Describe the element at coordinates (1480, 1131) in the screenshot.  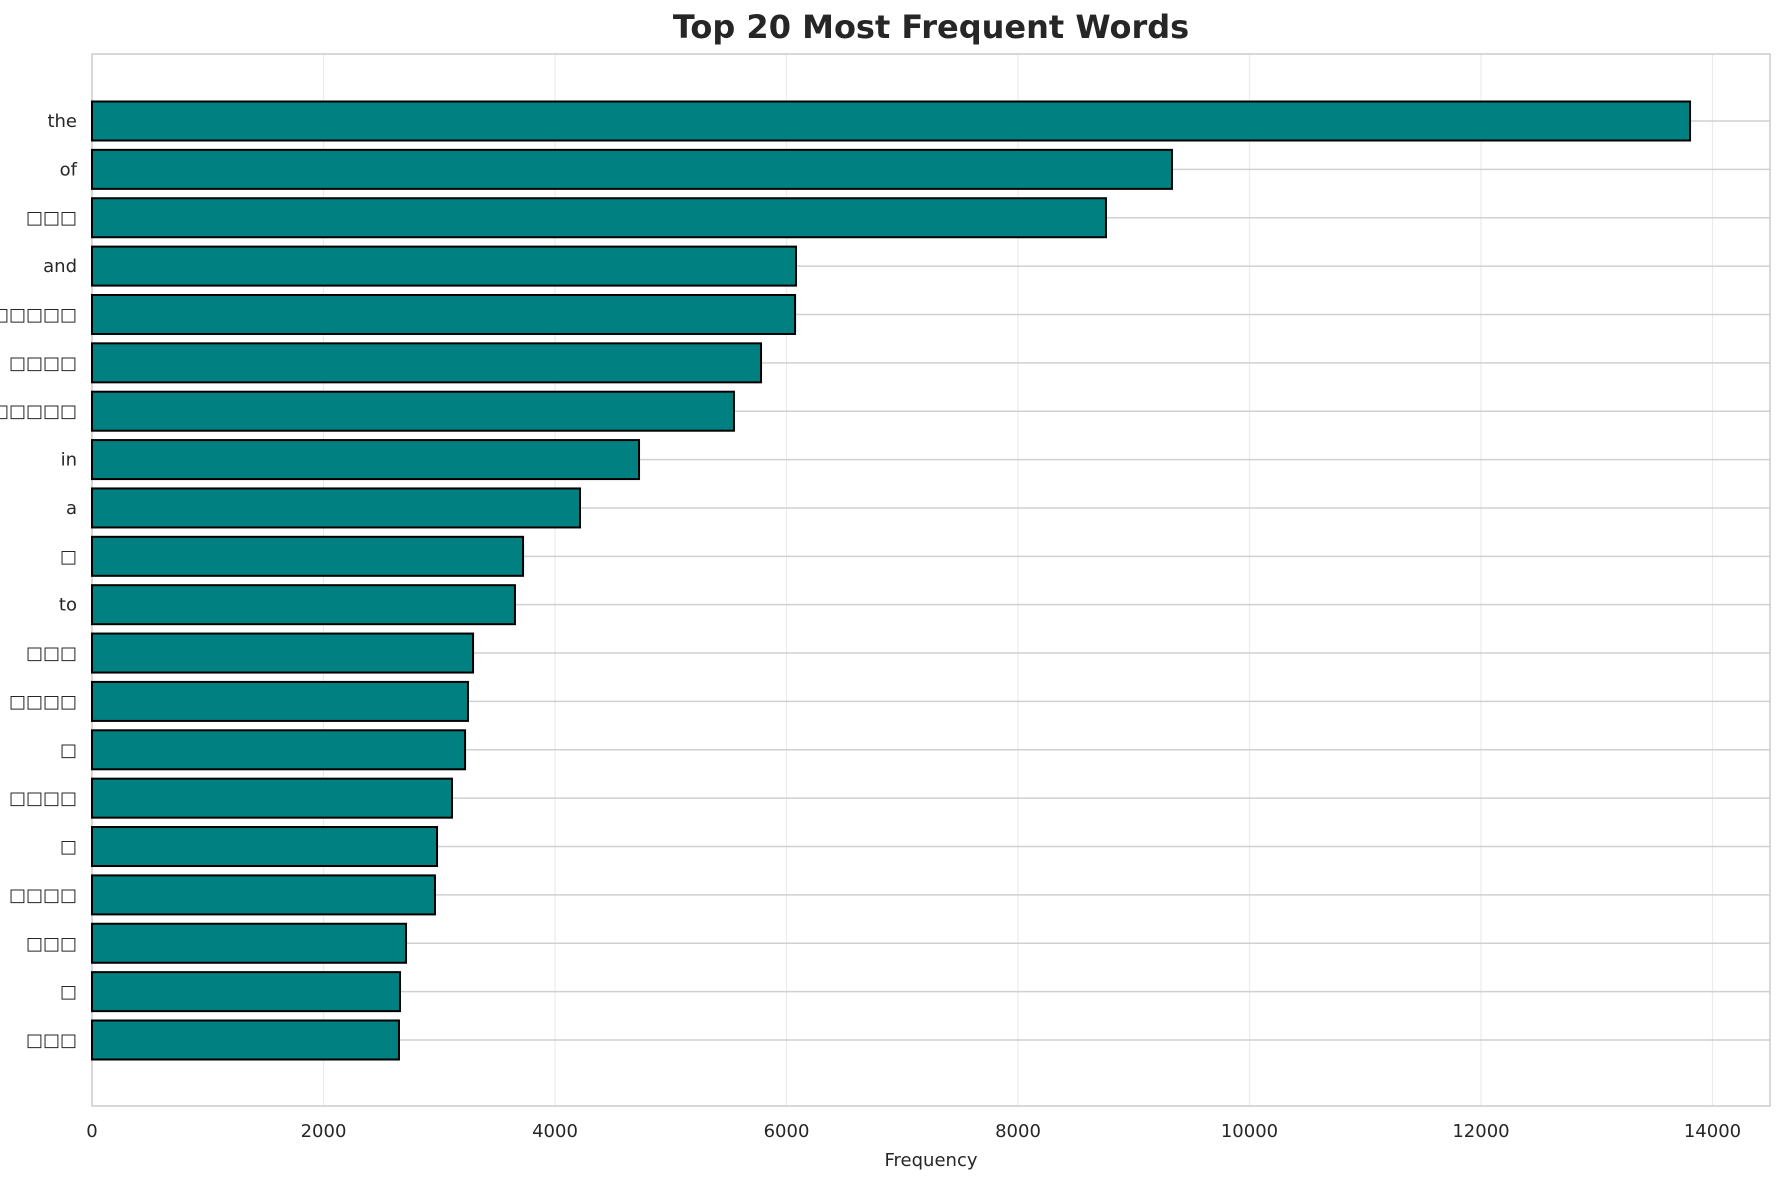
I see `x-tick-label: 12000` at that location.